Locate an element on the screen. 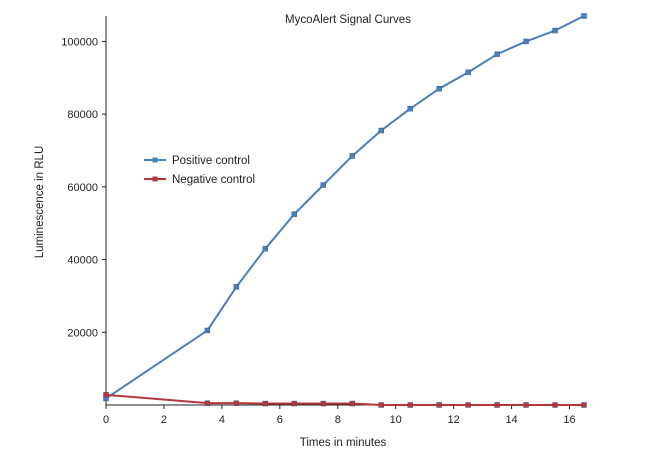 The width and height of the screenshot is (650, 468). y-tick-label: 40000 is located at coordinates (82, 261).